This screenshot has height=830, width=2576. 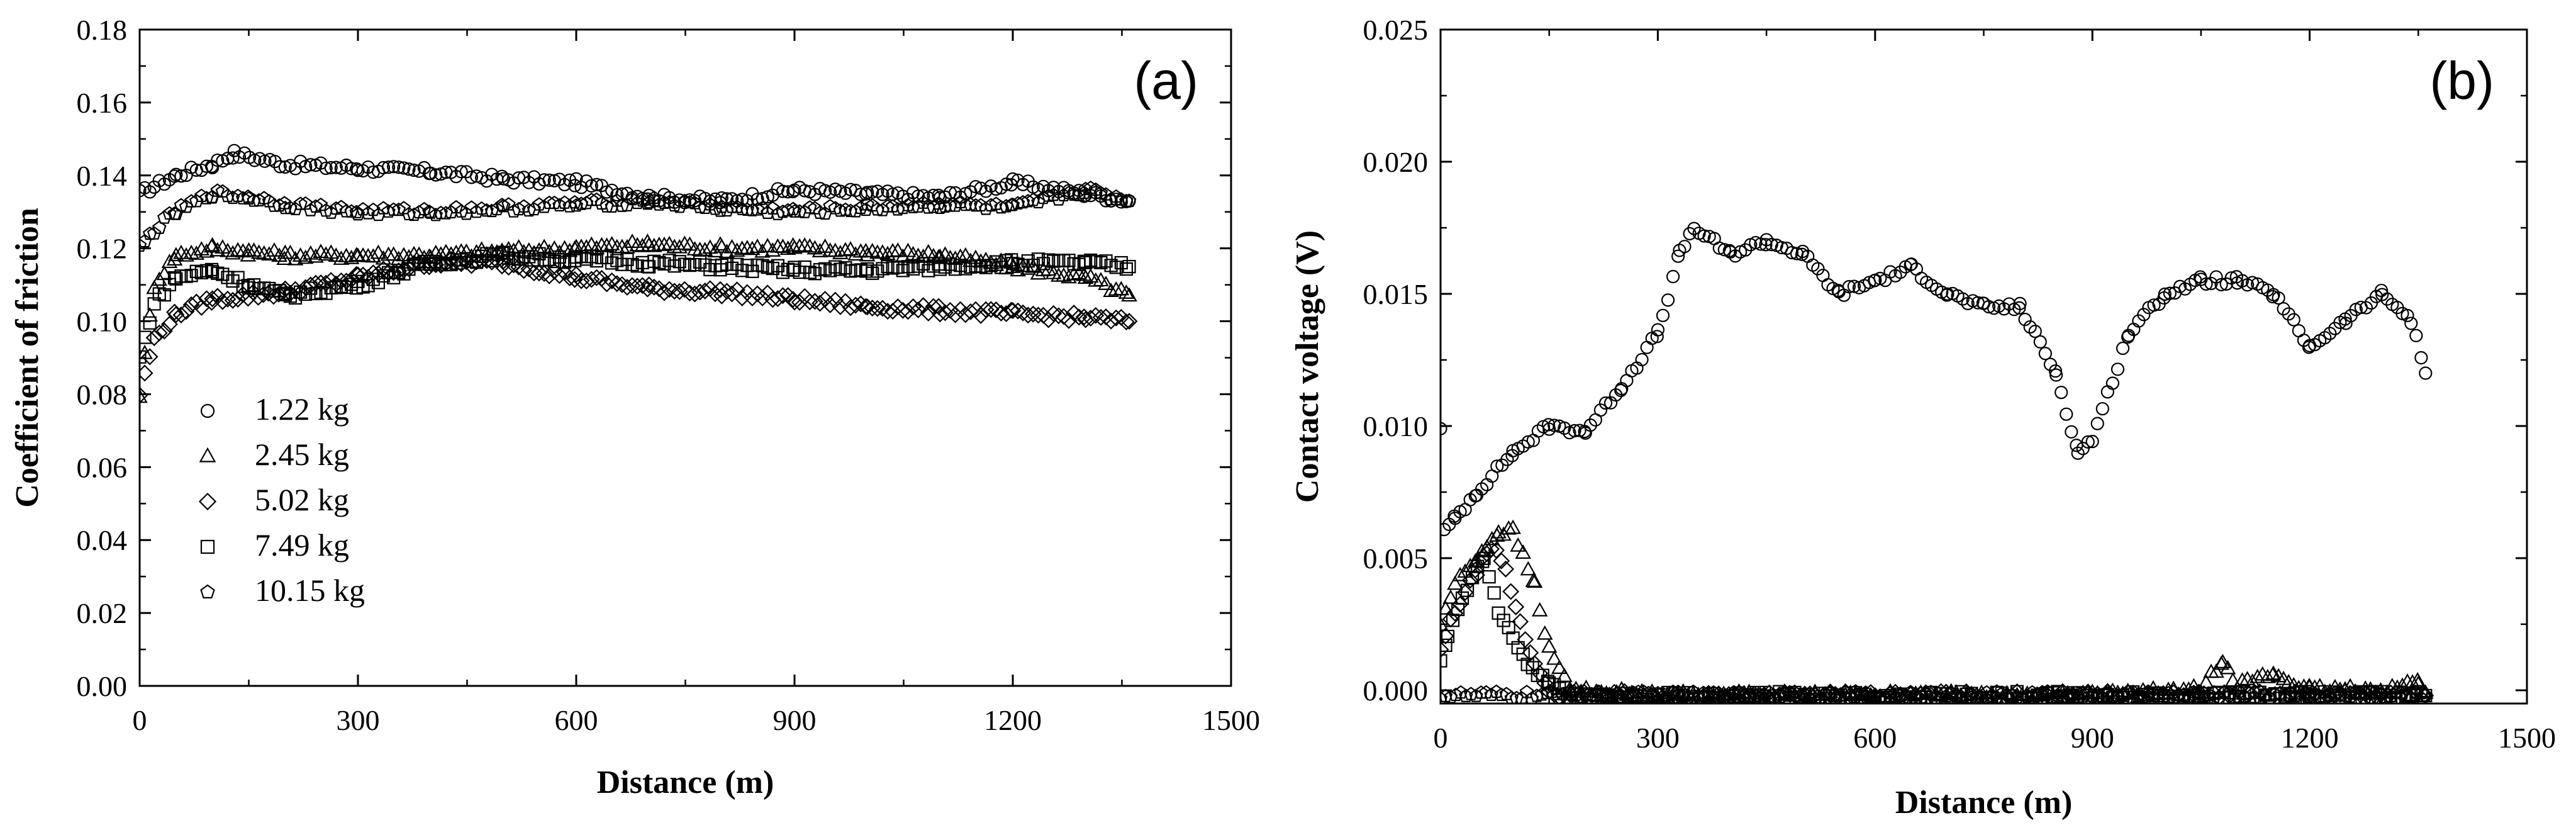 What do you see at coordinates (27, 358) in the screenshot?
I see `y-axis-title: Coefficient of friction` at bounding box center [27, 358].